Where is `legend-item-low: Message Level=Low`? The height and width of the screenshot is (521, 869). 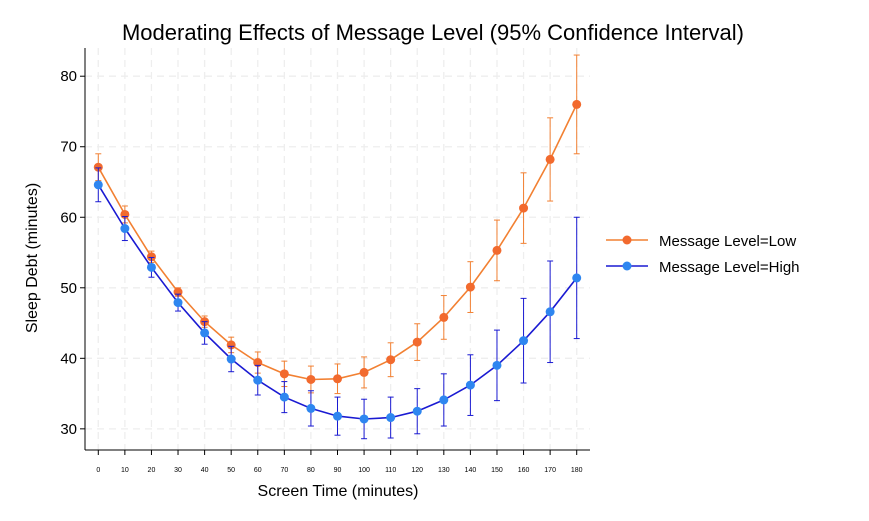
legend-item-low: Message Level=Low is located at coordinates (701, 241).